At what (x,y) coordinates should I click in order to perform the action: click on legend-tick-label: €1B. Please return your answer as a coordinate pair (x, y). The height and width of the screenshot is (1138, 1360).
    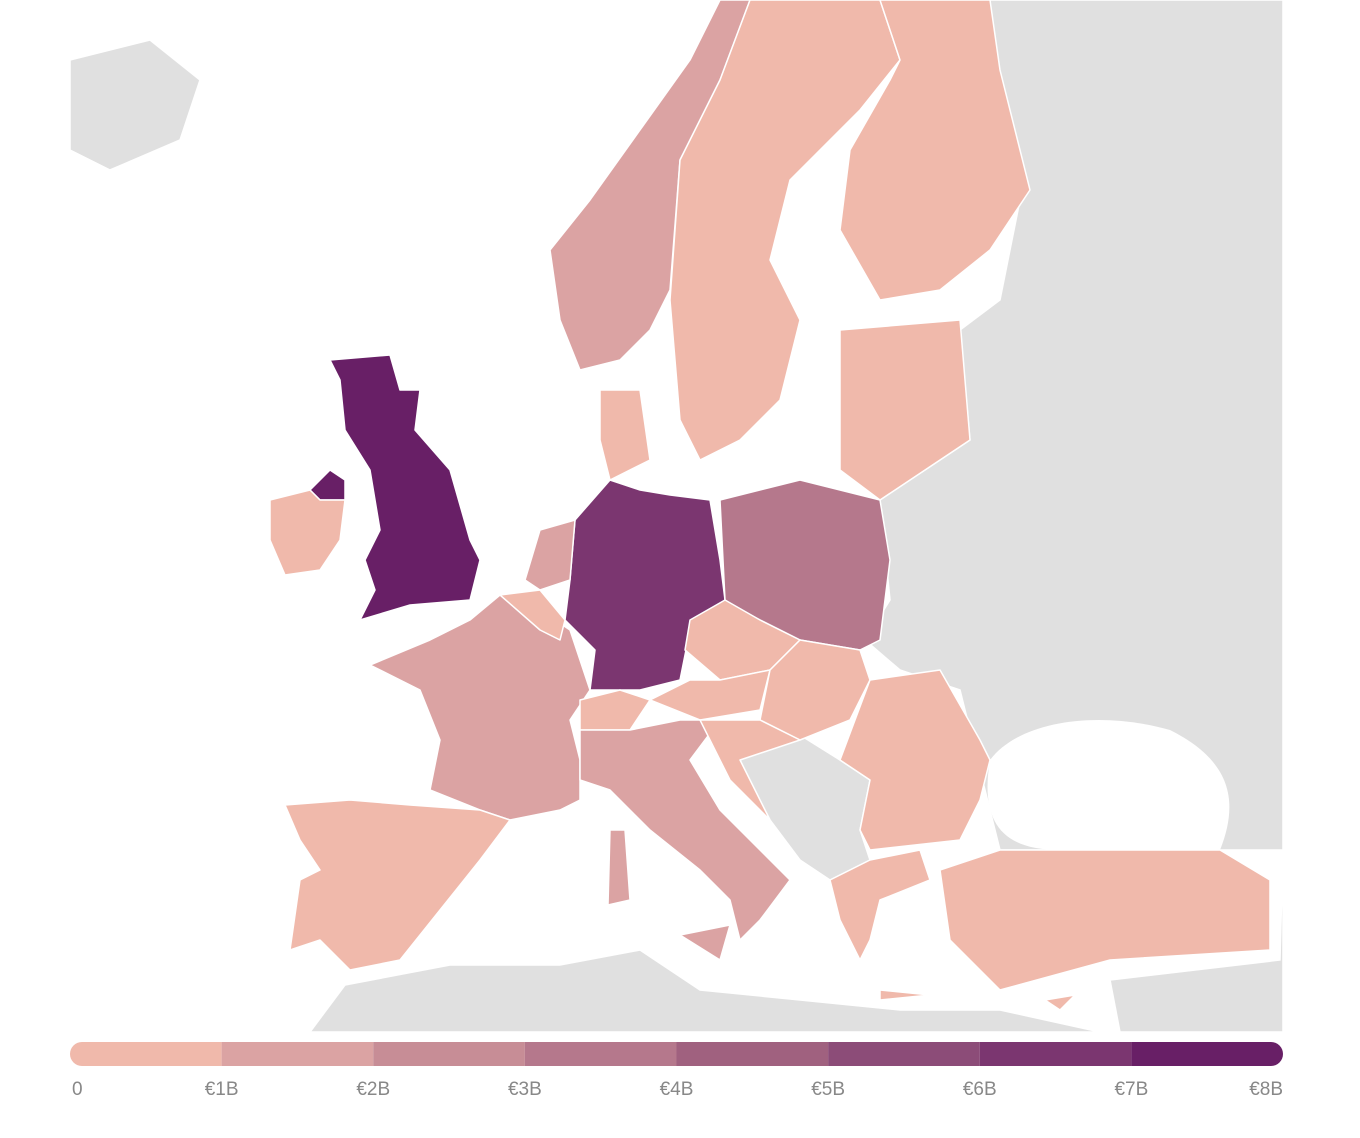
    Looking at the image, I should click on (222, 1089).